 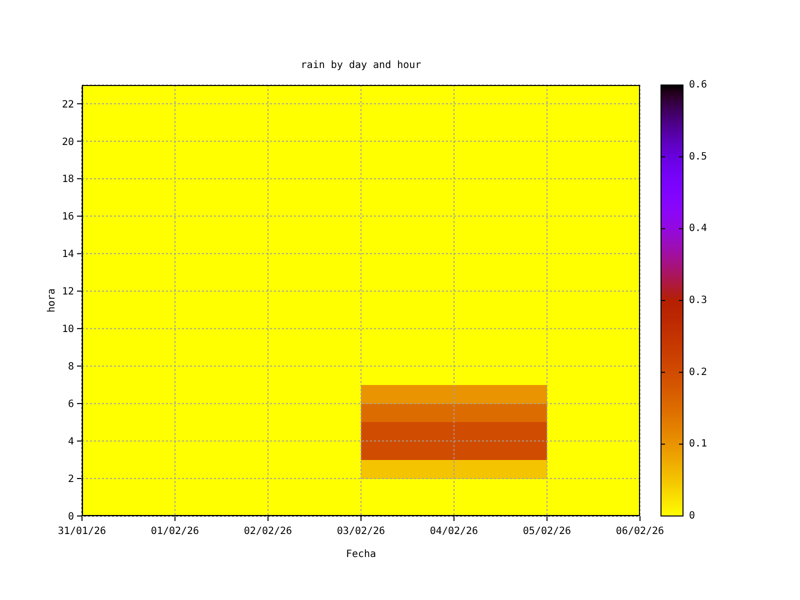 What do you see at coordinates (698, 156) in the screenshot?
I see `color-bar-label: 0.5` at bounding box center [698, 156].